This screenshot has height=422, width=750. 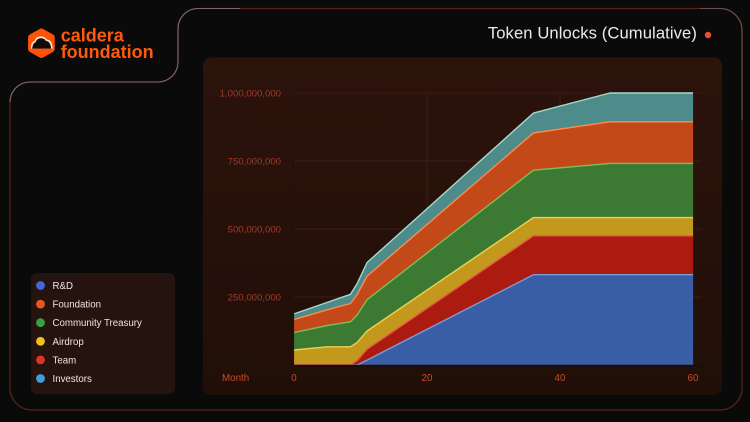 I want to click on svg-text: 1,000,000,000, so click(x=250, y=94).